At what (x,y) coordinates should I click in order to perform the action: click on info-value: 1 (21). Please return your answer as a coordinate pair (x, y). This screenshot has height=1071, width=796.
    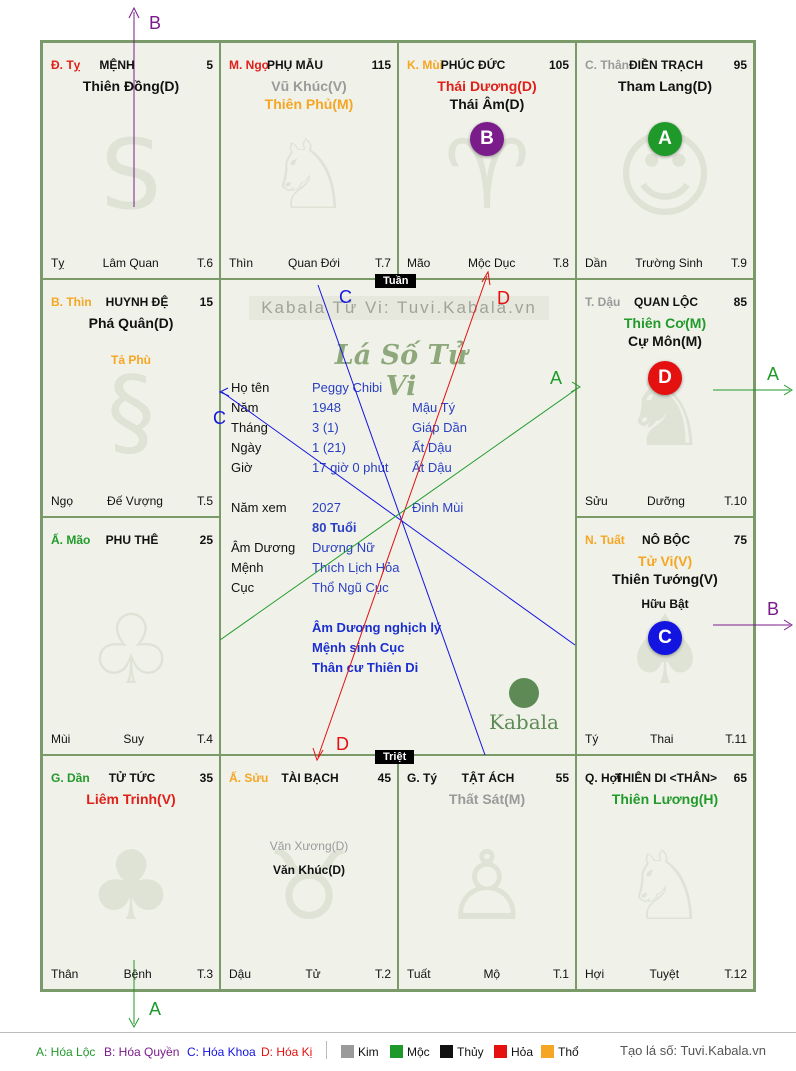
    Looking at the image, I should click on (329, 447).